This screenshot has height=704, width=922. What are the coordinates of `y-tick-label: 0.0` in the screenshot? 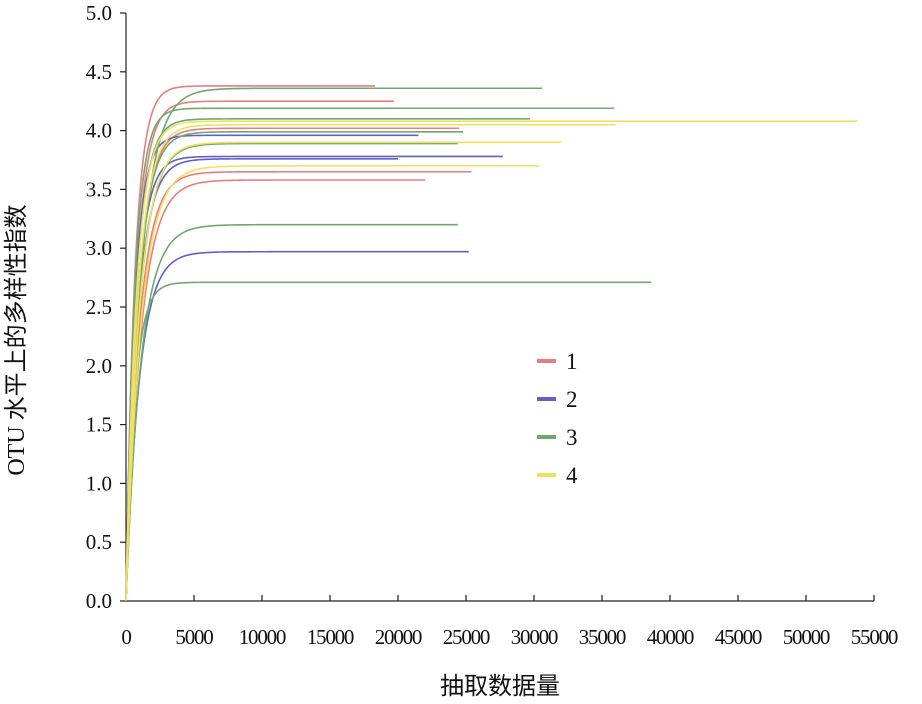 It's located at (99, 601).